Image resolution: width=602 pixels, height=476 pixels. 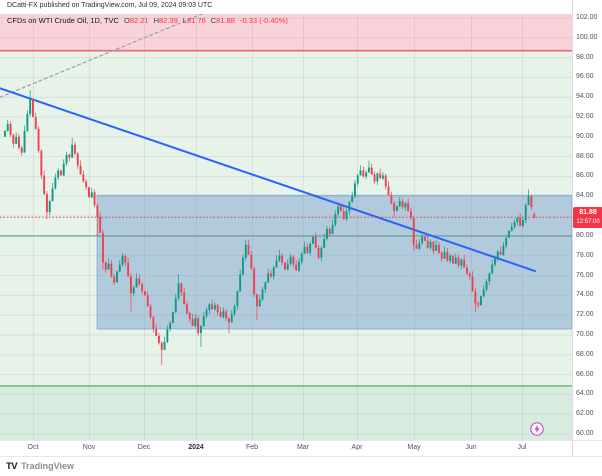 I want to click on time-axis: Oct Nov Dec 2024 Feb Mar Apr May Jun Jul, so click(x=286, y=448).